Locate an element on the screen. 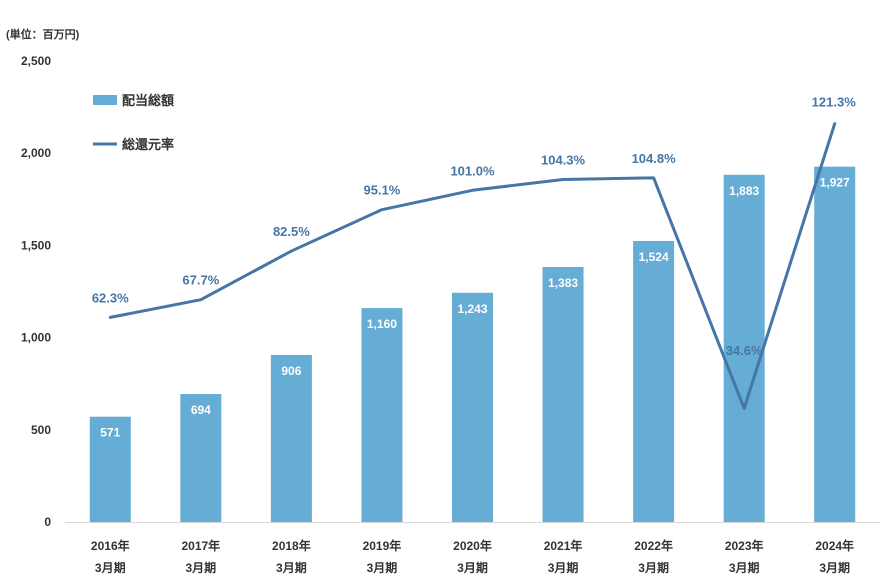 This screenshot has height=585, width=880. bar-value-label: 1,883 is located at coordinates (744, 191).